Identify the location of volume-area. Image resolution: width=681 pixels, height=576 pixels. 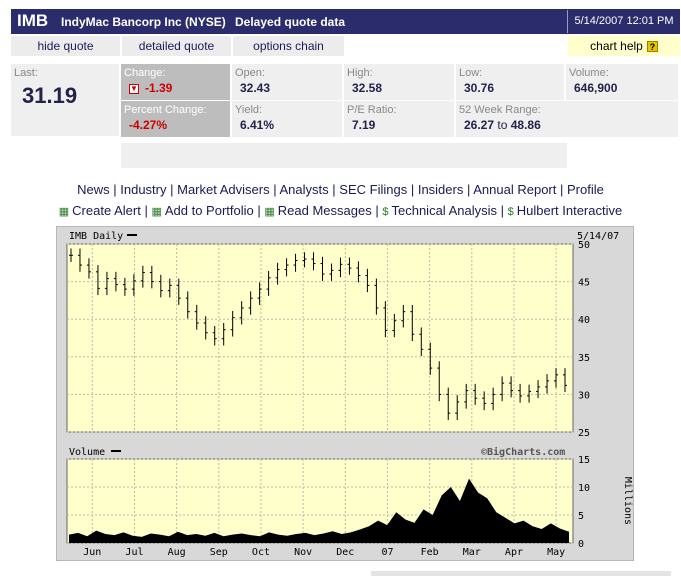
(319, 510).